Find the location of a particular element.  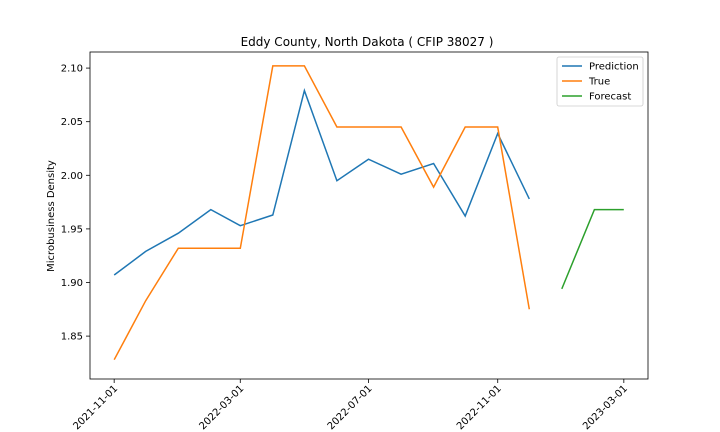

legend-box is located at coordinates (600, 81).